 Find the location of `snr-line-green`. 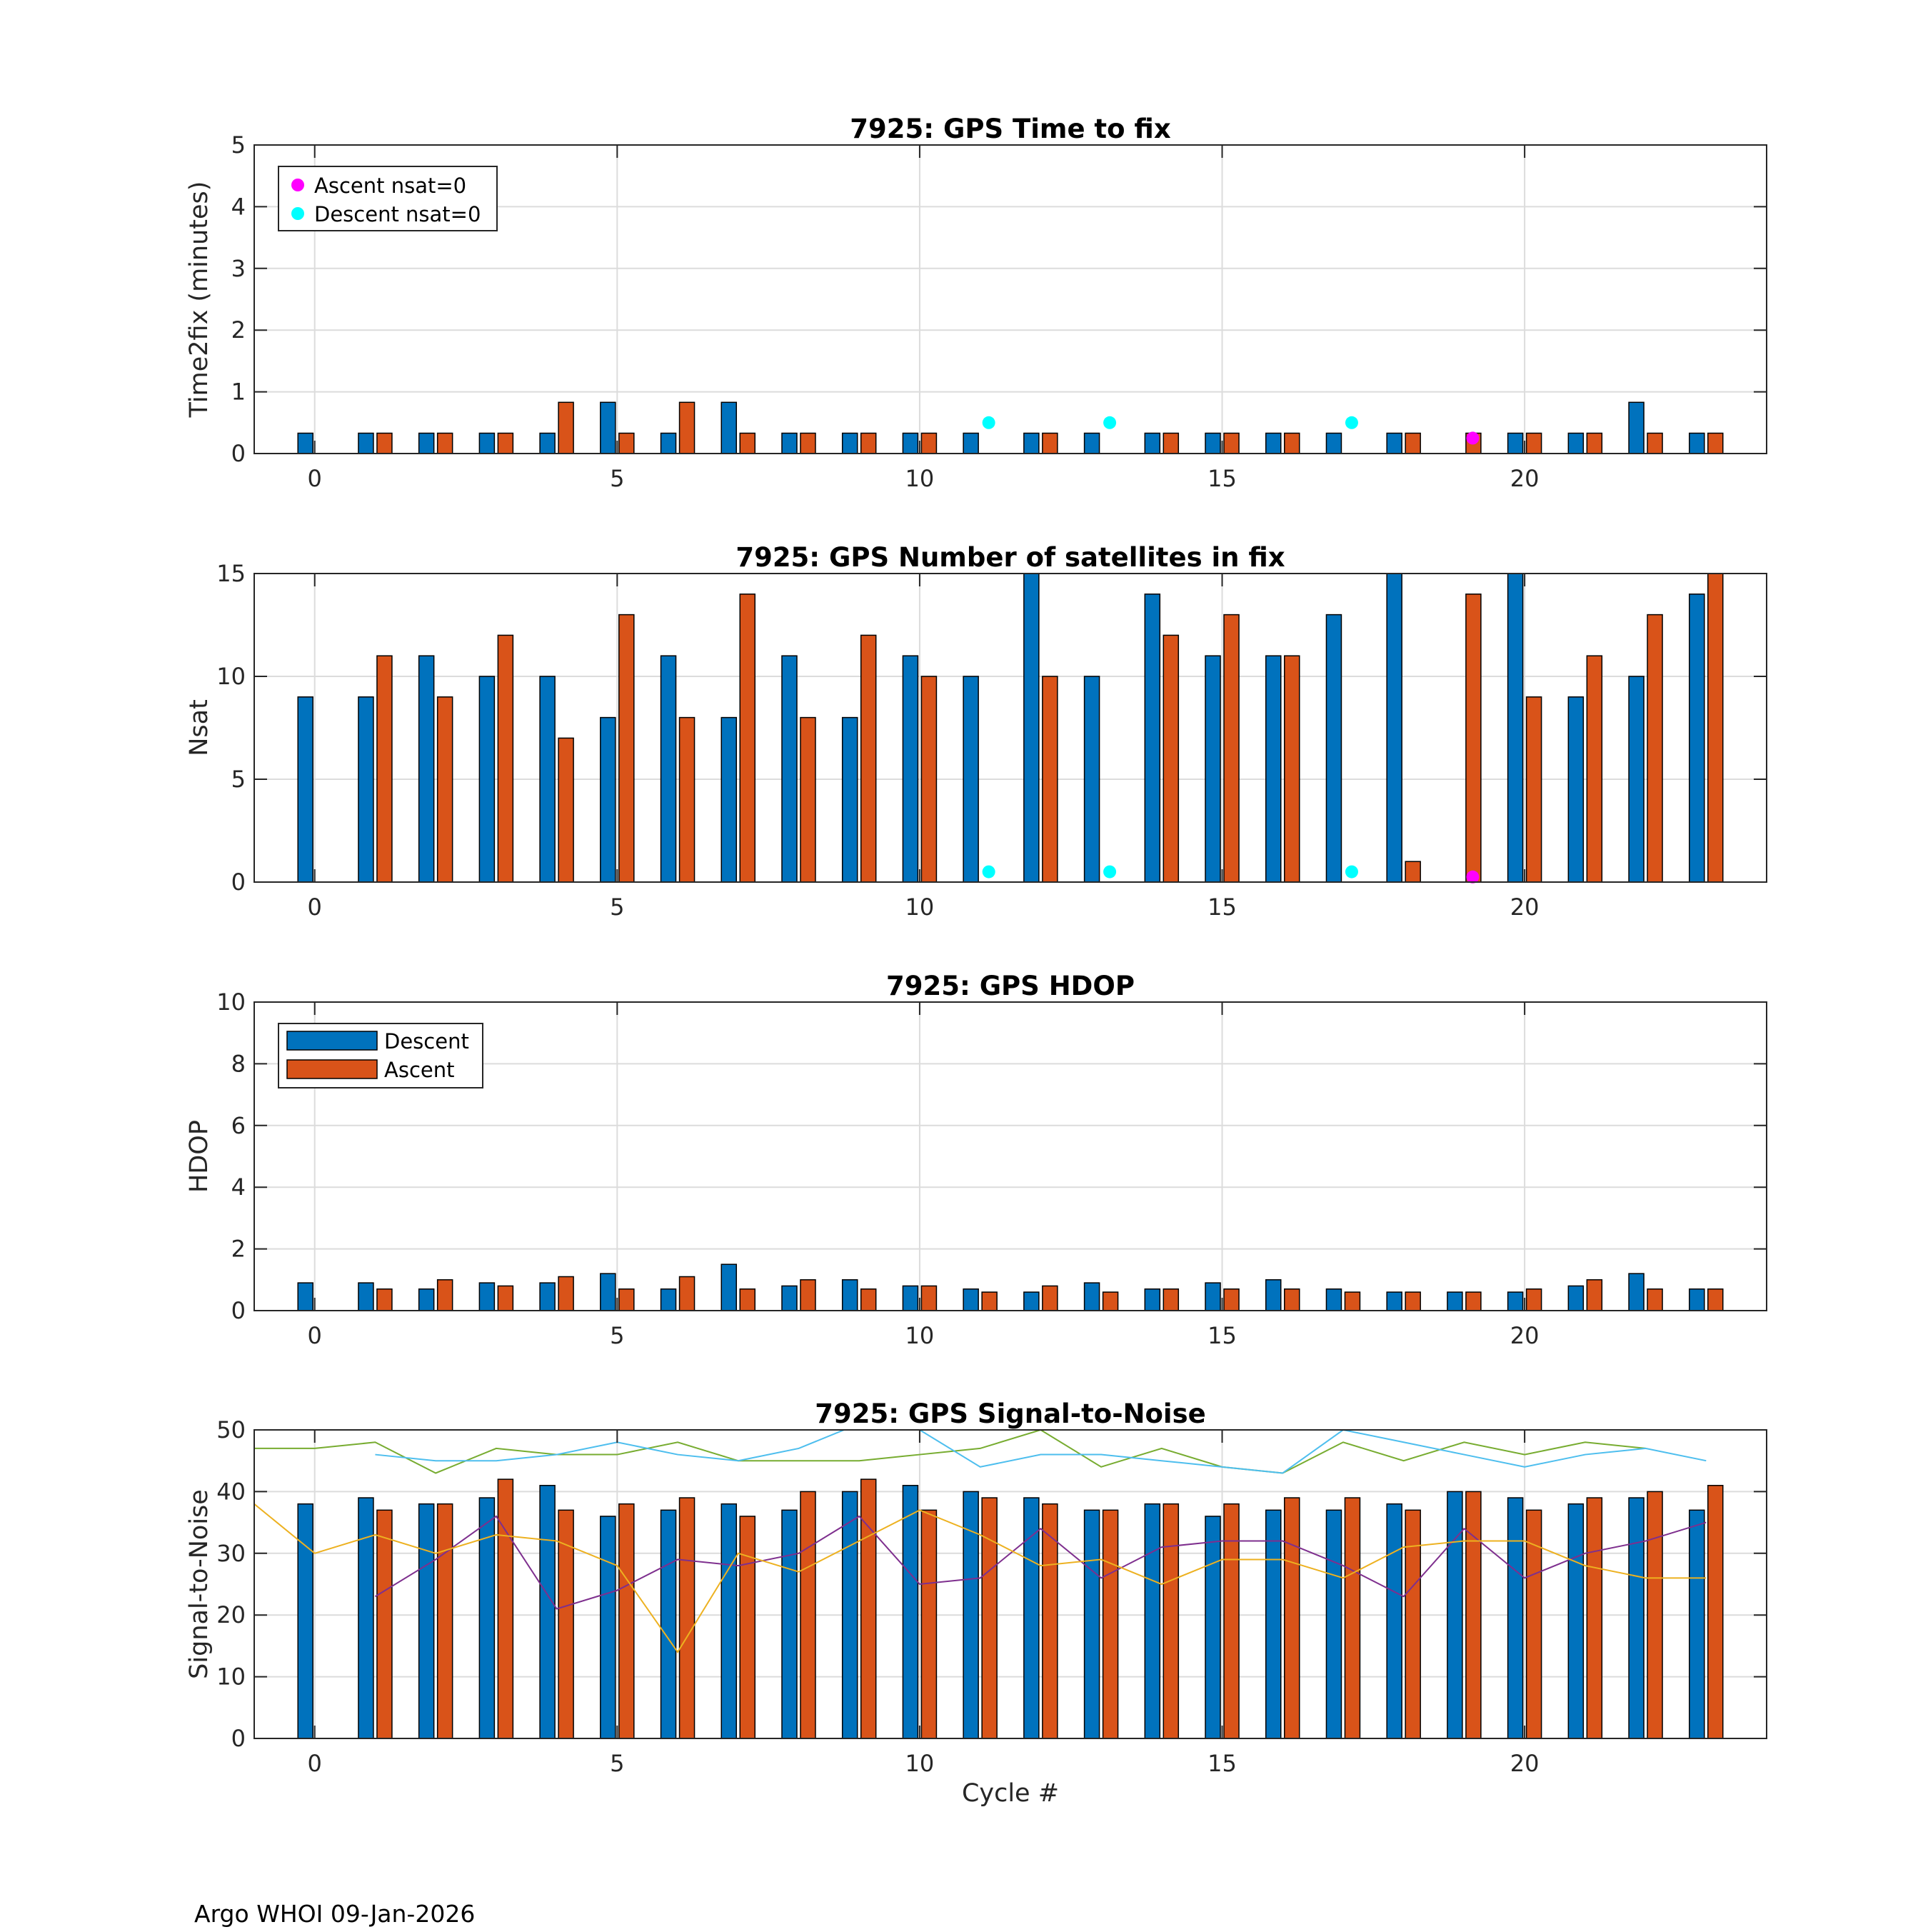

snr-line-green is located at coordinates (950, 1452).